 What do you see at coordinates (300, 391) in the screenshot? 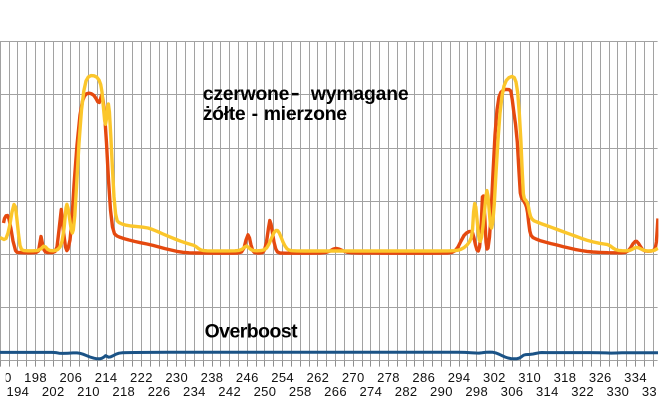
I see `svg-text: 258` at bounding box center [300, 391].